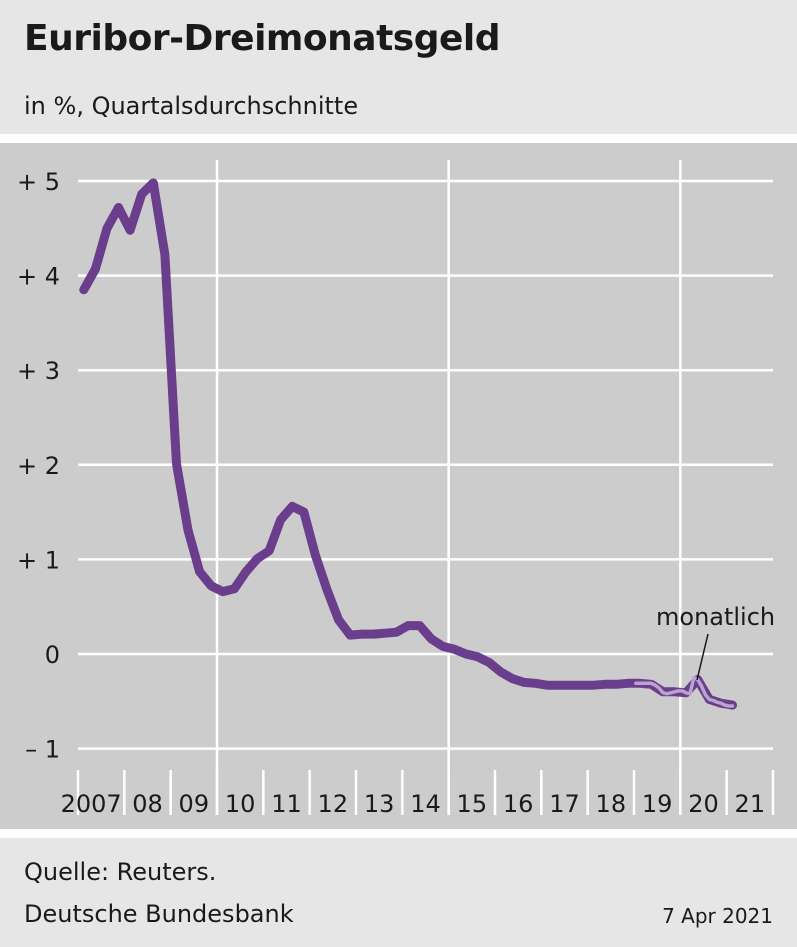 This screenshot has height=947, width=797. What do you see at coordinates (262, 38) in the screenshot?
I see `chart-title: Euribor-Dreimonatsgeld` at bounding box center [262, 38].